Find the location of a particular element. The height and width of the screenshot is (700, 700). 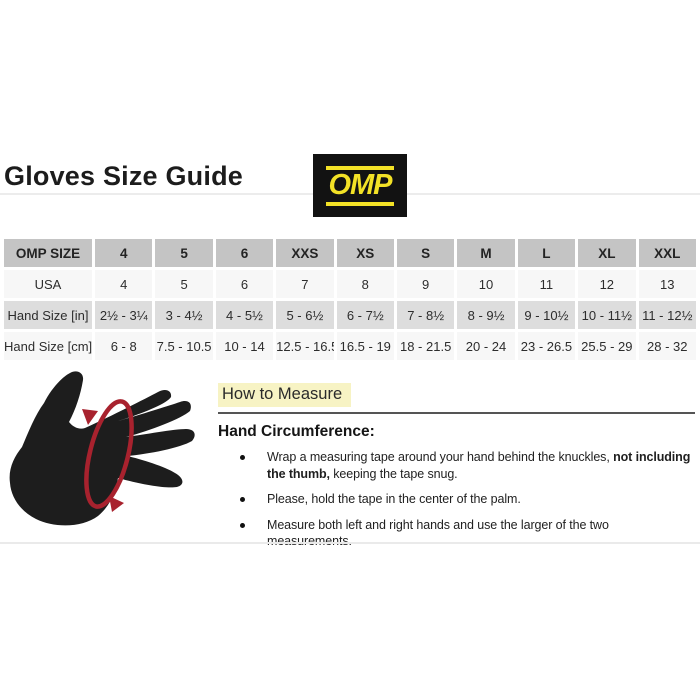

table-cell: 5 - 6½ is located at coordinates (305, 315).